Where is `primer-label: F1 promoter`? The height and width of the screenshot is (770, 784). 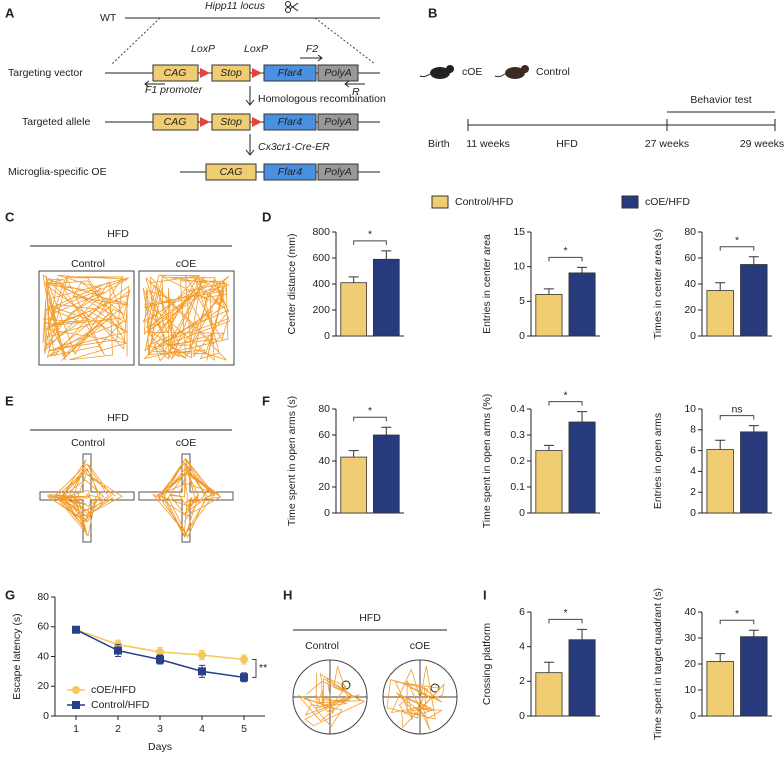 primer-label: F1 promoter is located at coordinates (174, 90).